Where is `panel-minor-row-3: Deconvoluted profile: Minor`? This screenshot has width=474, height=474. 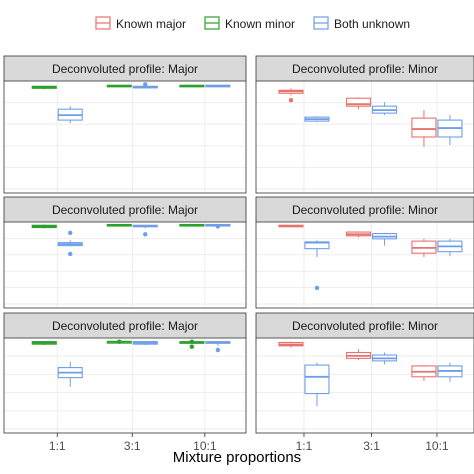
panel-minor-row-3: Deconvoluted profile: Minor is located at coordinates (364, 373).